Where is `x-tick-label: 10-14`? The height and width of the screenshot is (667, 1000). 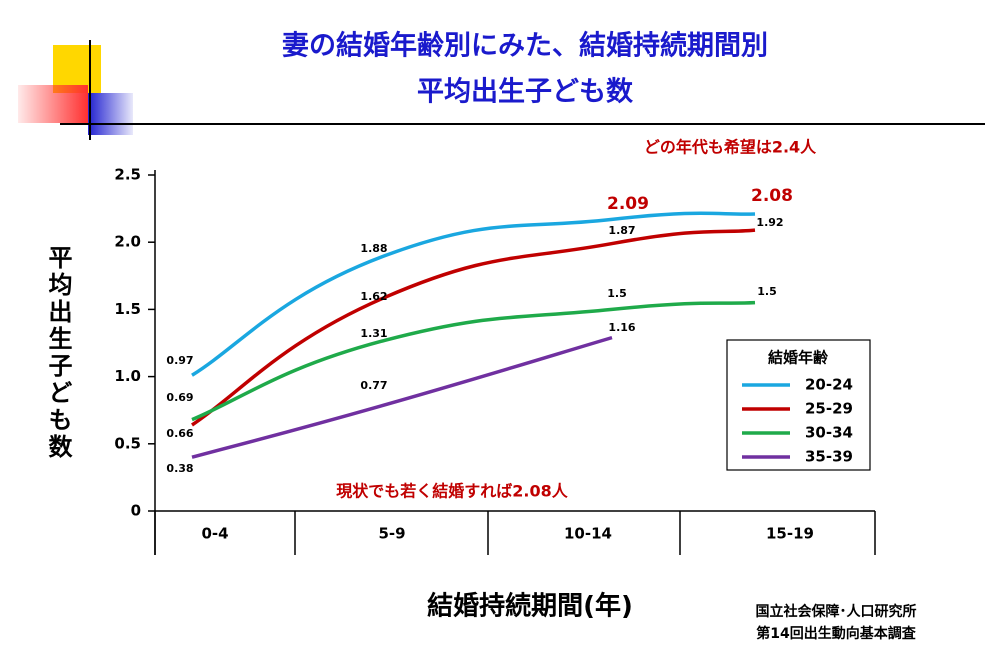 x-tick-label: 10-14 is located at coordinates (588, 534).